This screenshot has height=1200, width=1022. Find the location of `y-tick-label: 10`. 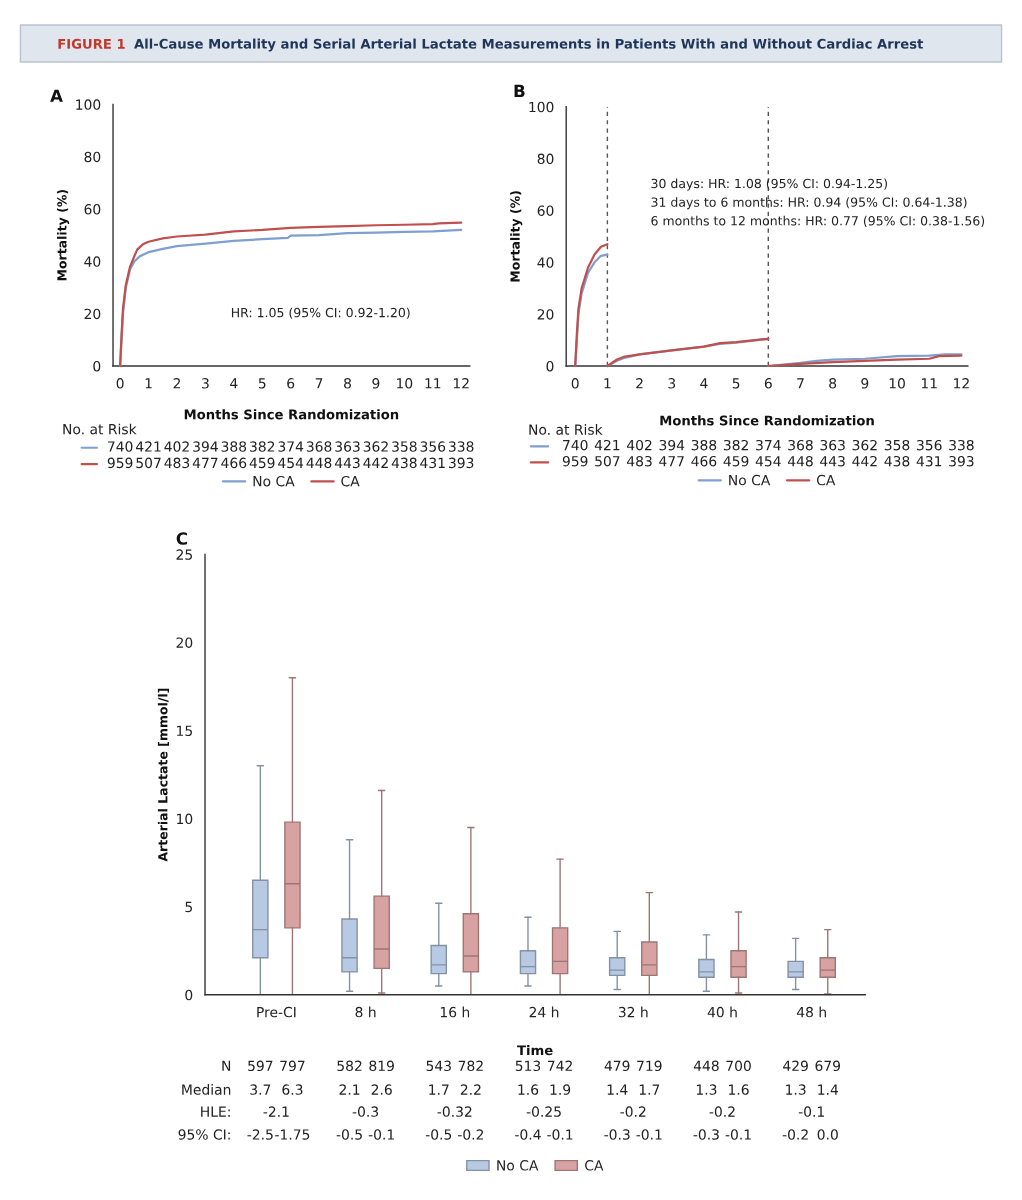

y-tick-label: 10 is located at coordinates (185, 819).